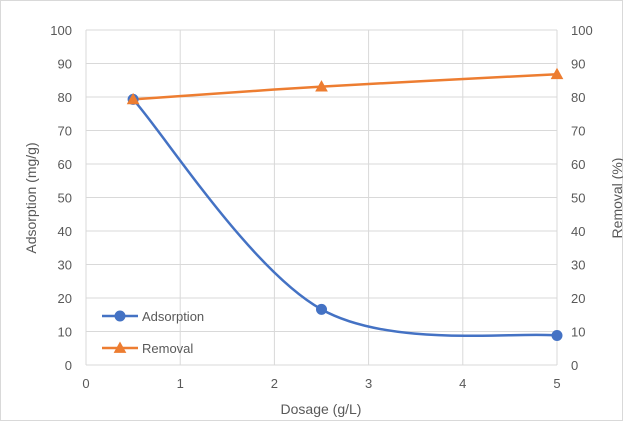 Image resolution: width=623 pixels, height=421 pixels. Describe the element at coordinates (321, 409) in the screenshot. I see `x-axis-title: Dosage (g/L)` at that location.